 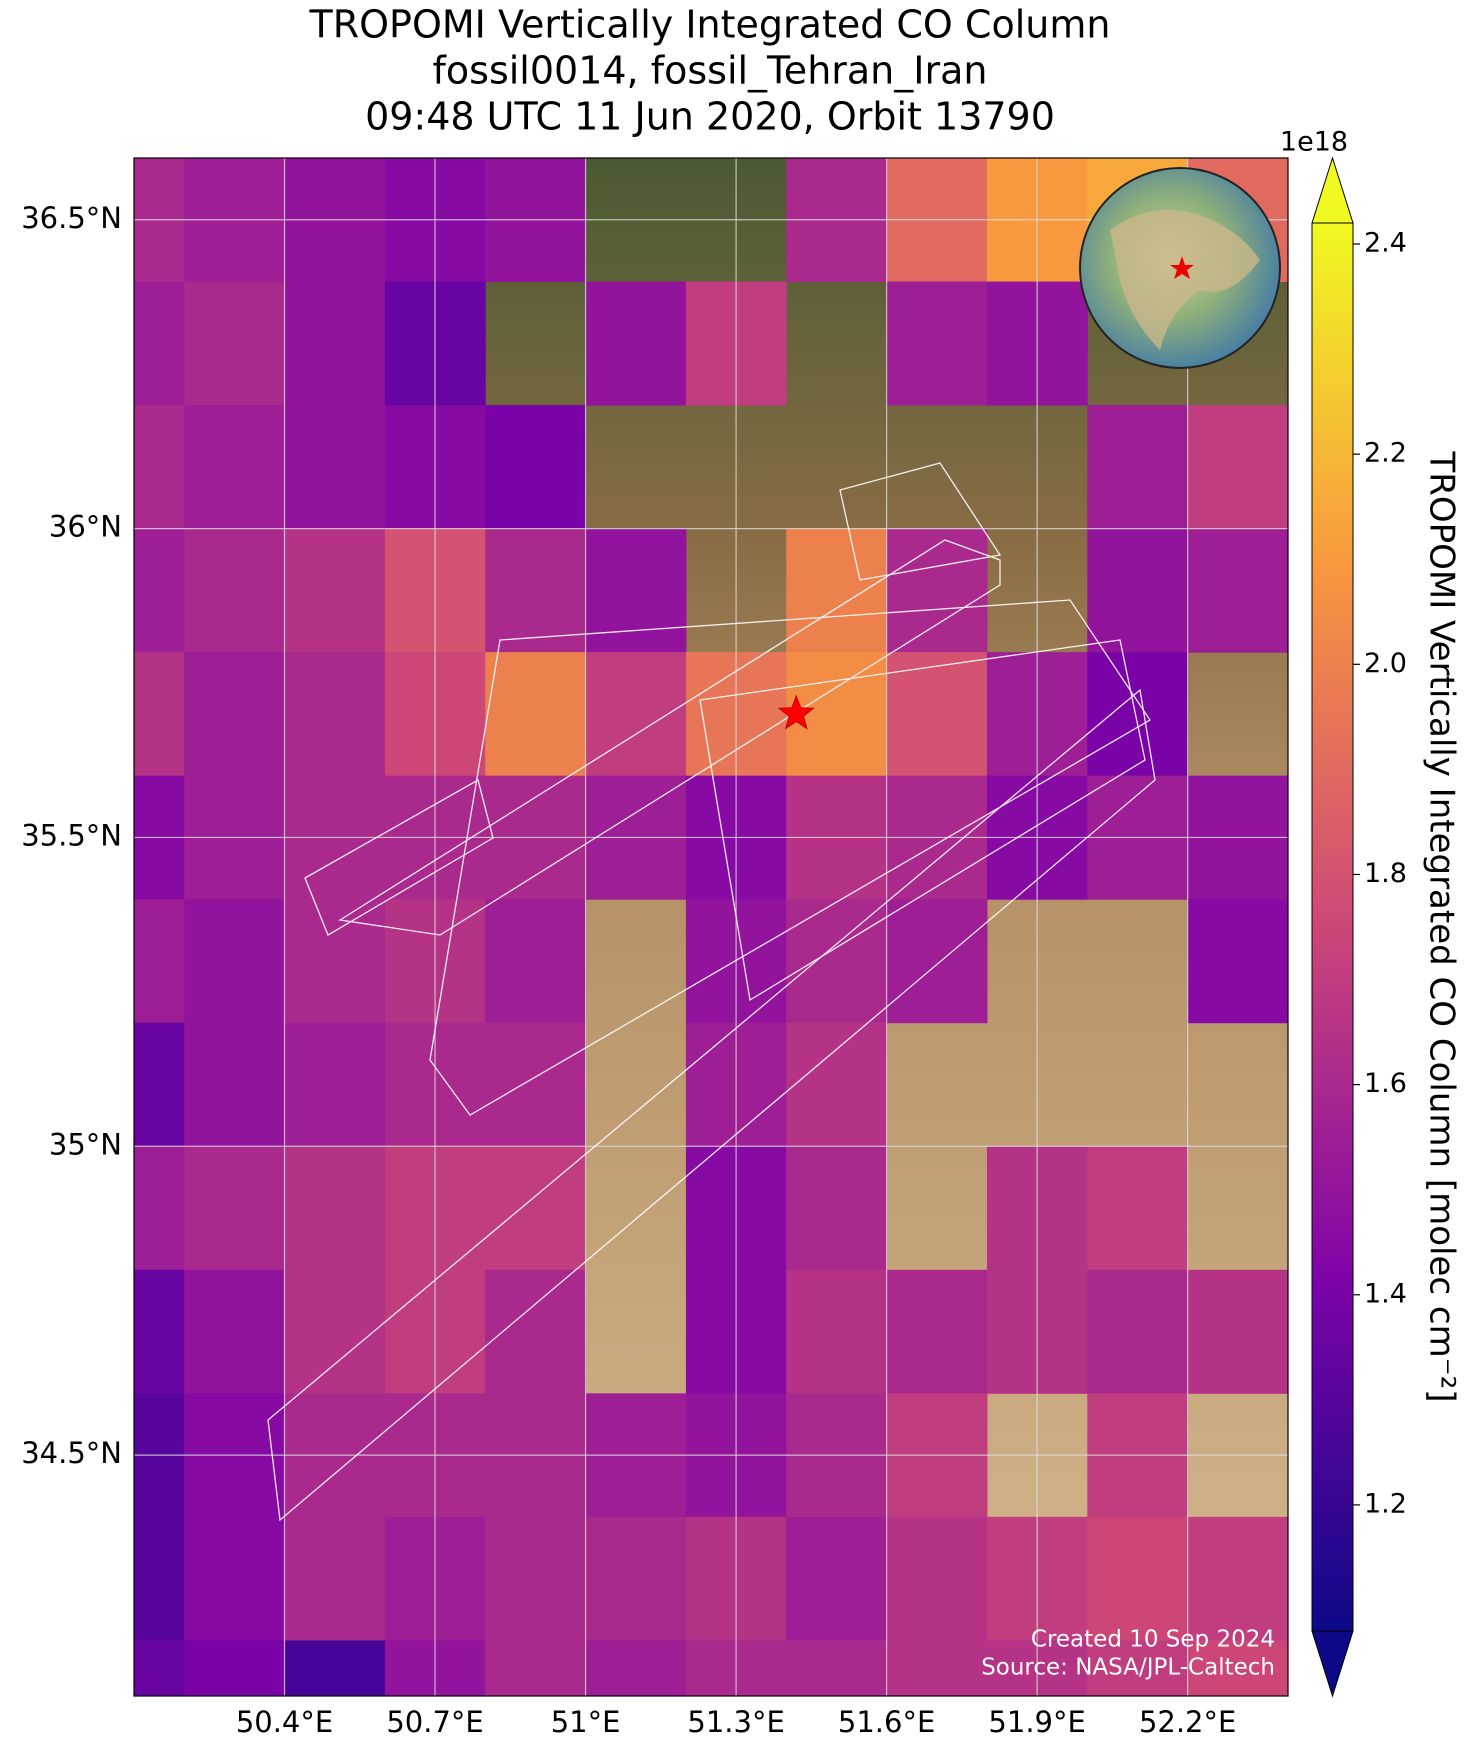 I want to click on globe-inset, so click(x=1180, y=268).